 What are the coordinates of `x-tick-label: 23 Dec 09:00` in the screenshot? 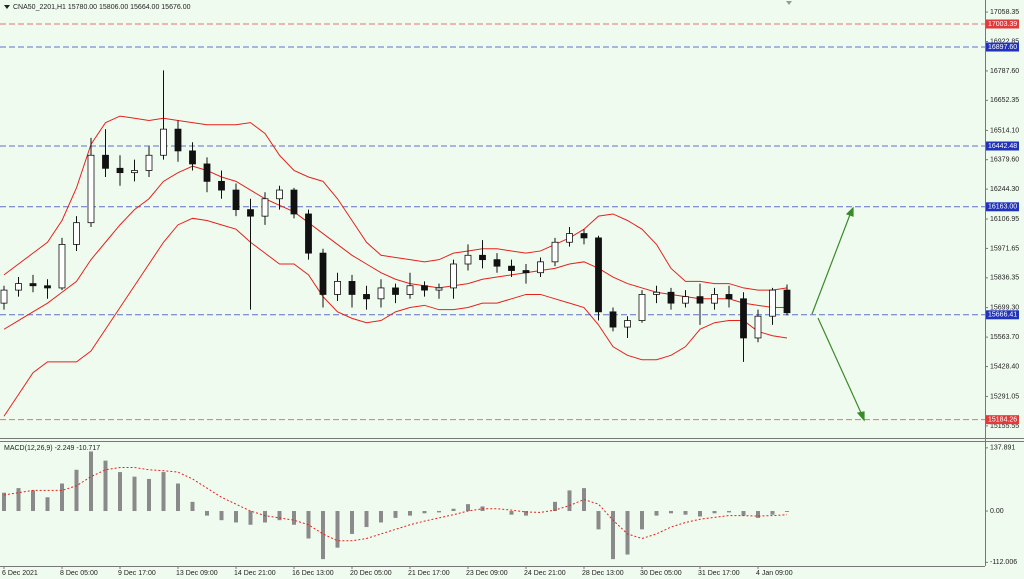 It's located at (487, 573).